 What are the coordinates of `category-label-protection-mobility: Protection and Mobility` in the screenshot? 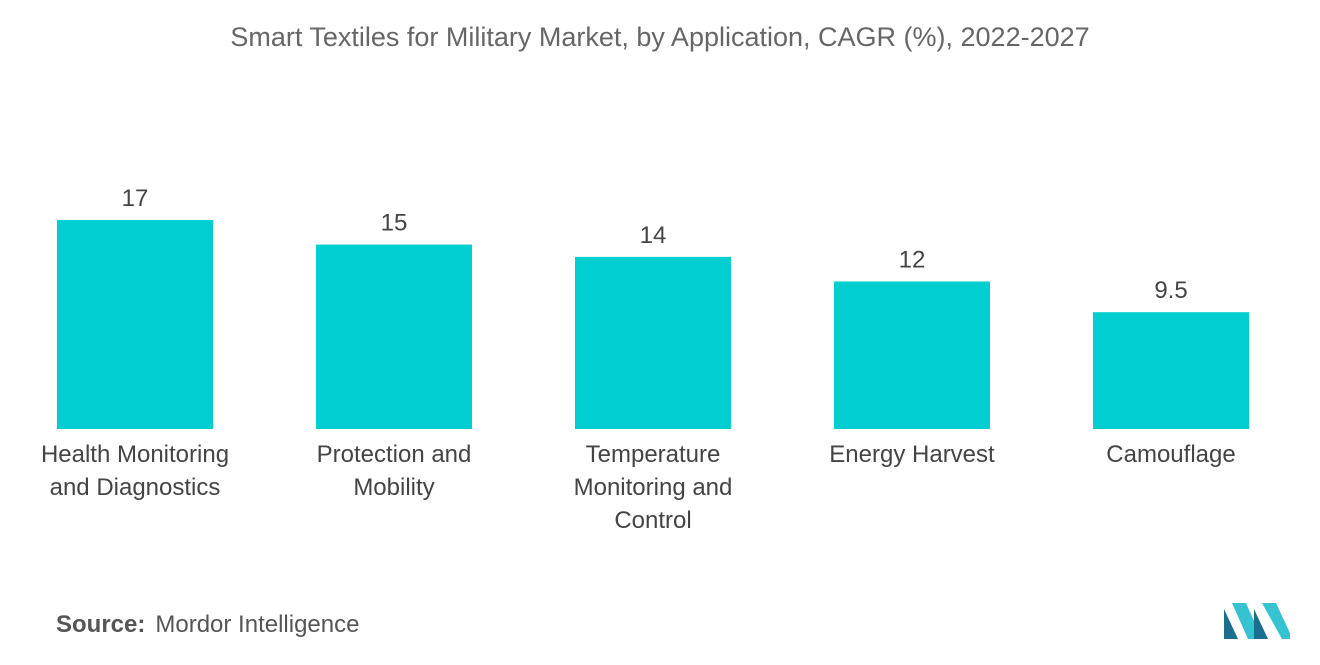 It's located at (394, 471).